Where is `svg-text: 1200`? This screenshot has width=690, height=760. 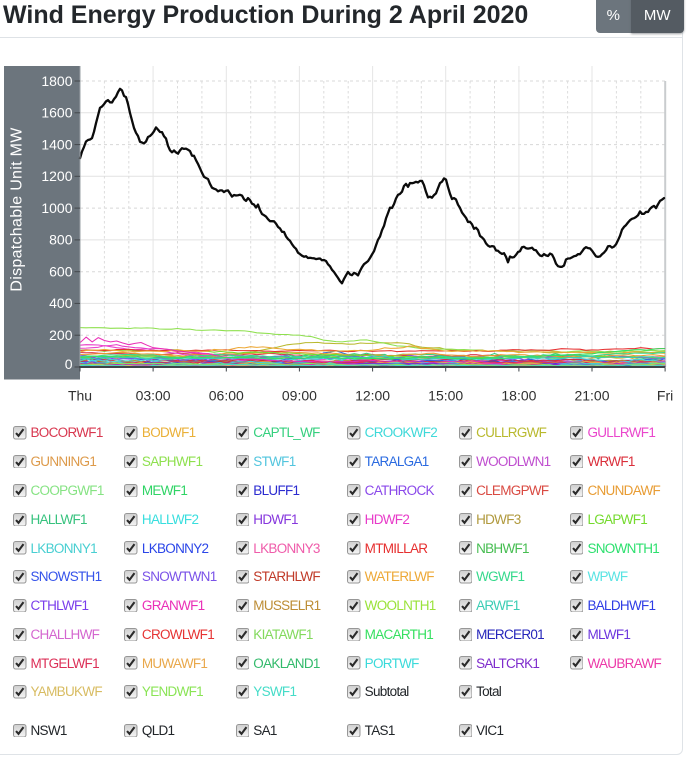
svg-text: 1200 is located at coordinates (56, 176).